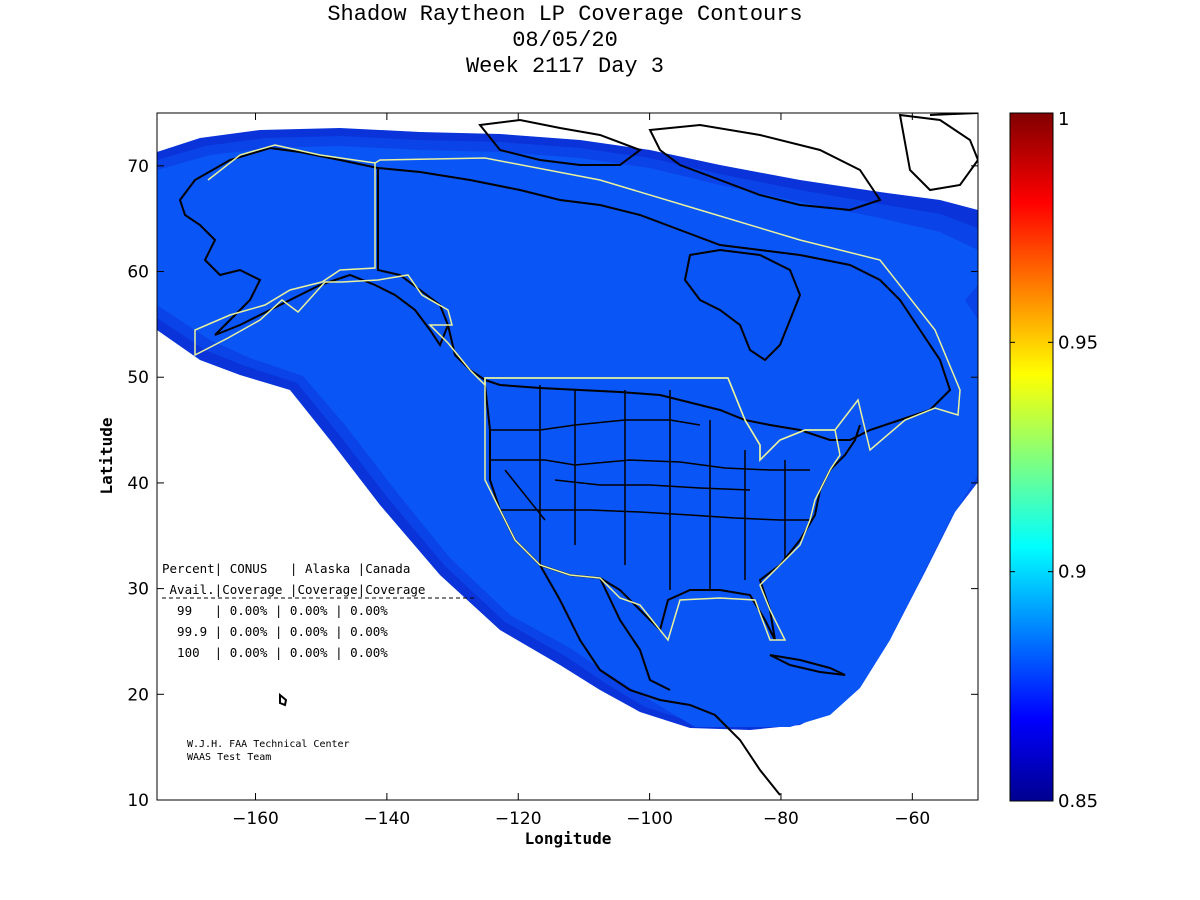 The image size is (1200, 900). What do you see at coordinates (275, 652) in the screenshot?
I see `stats-row: 100 | 0.00% | 0.00% | 0.00%` at bounding box center [275, 652].